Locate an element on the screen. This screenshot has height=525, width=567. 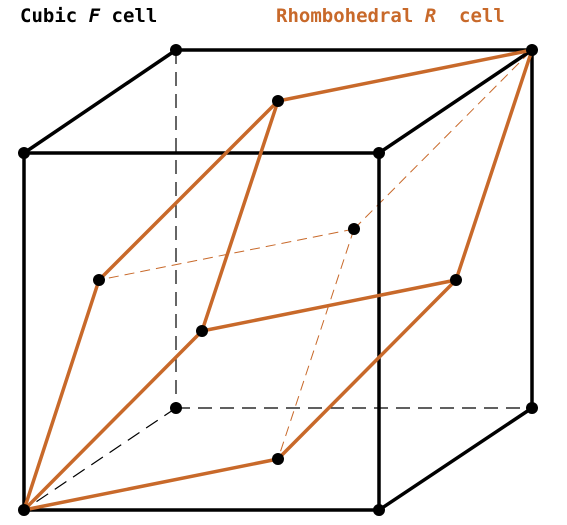
rhombohedral-label-suffix: cell is located at coordinates (470, 16).